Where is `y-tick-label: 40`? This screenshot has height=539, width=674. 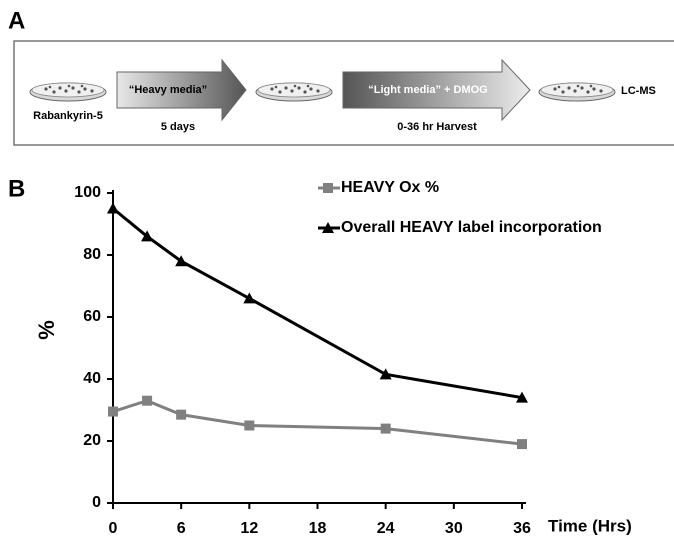
y-tick-label: 40 is located at coordinates (92, 378).